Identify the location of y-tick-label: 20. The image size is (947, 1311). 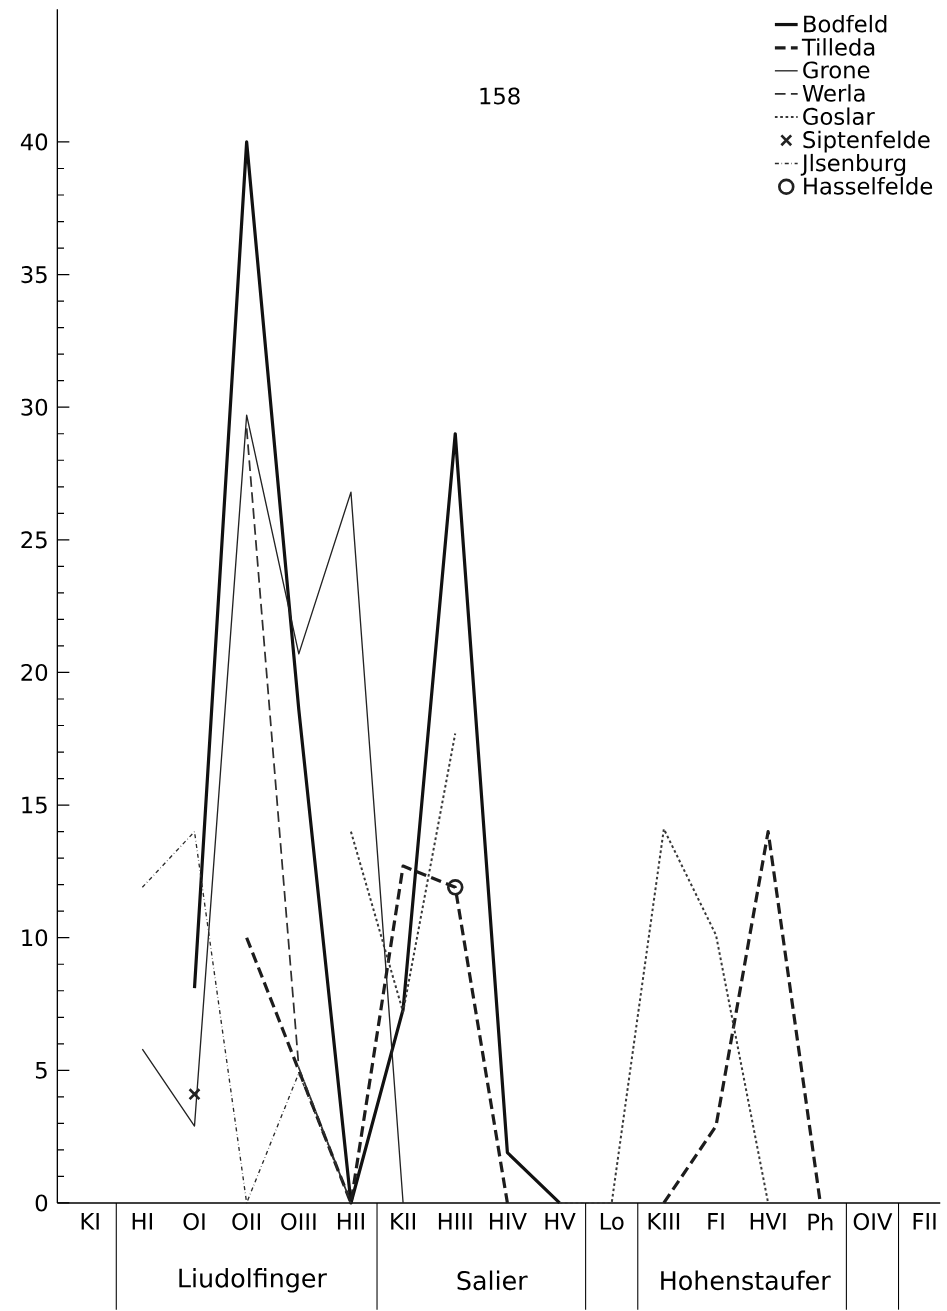
(34, 672).